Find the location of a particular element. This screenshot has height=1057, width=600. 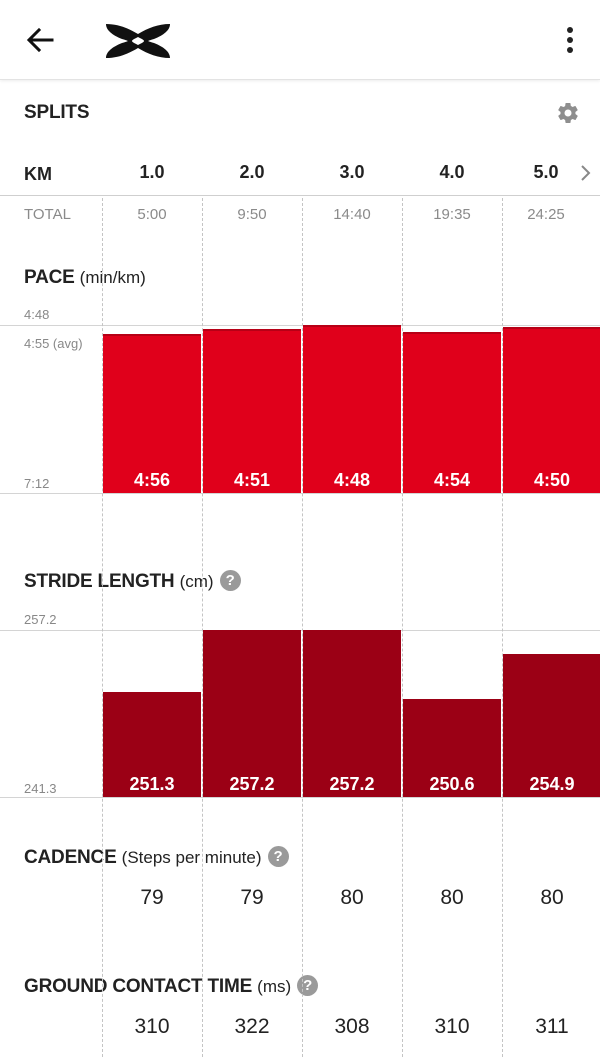

km-value: 2.0 is located at coordinates (252, 172).